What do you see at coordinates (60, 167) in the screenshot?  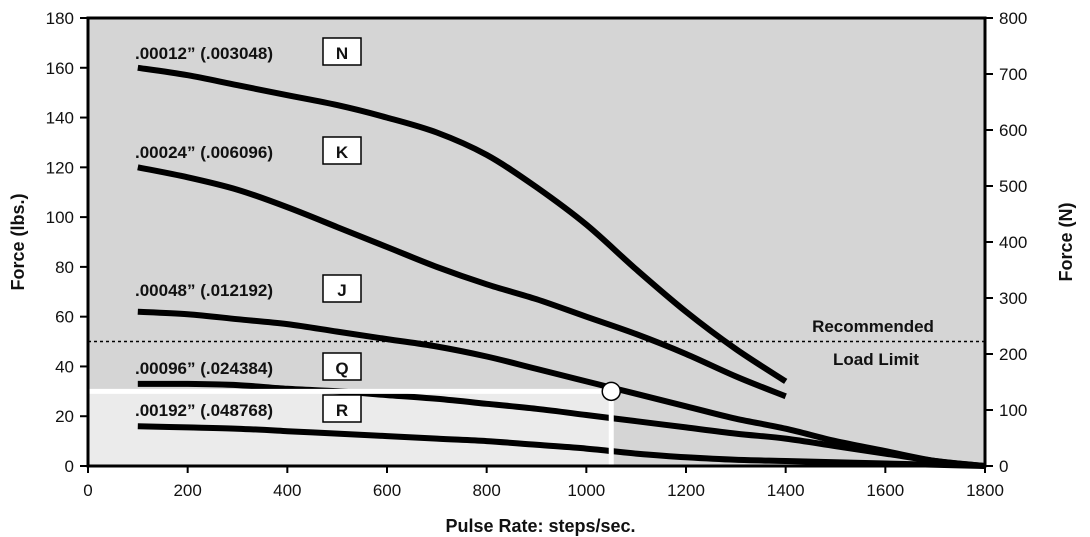 I see `y-tick-label-left: 120` at bounding box center [60, 167].